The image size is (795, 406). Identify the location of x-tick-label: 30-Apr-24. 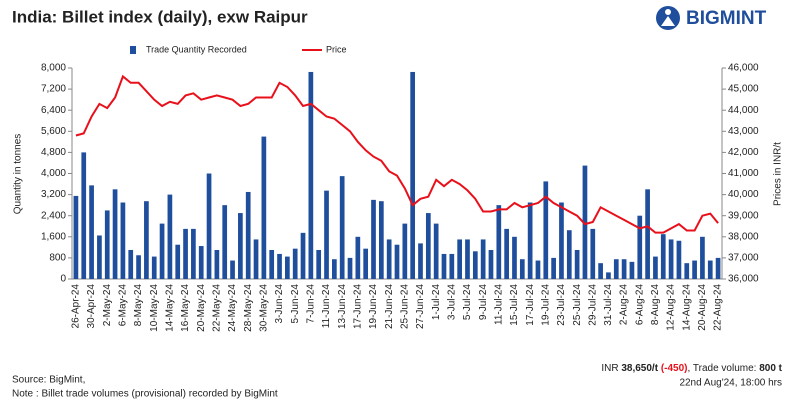
(91, 306).